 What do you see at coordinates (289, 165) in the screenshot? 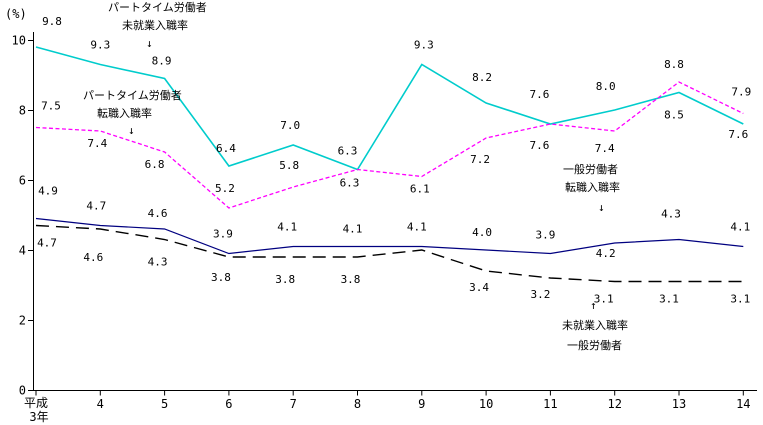
I see `point-label: 5.8` at bounding box center [289, 165].